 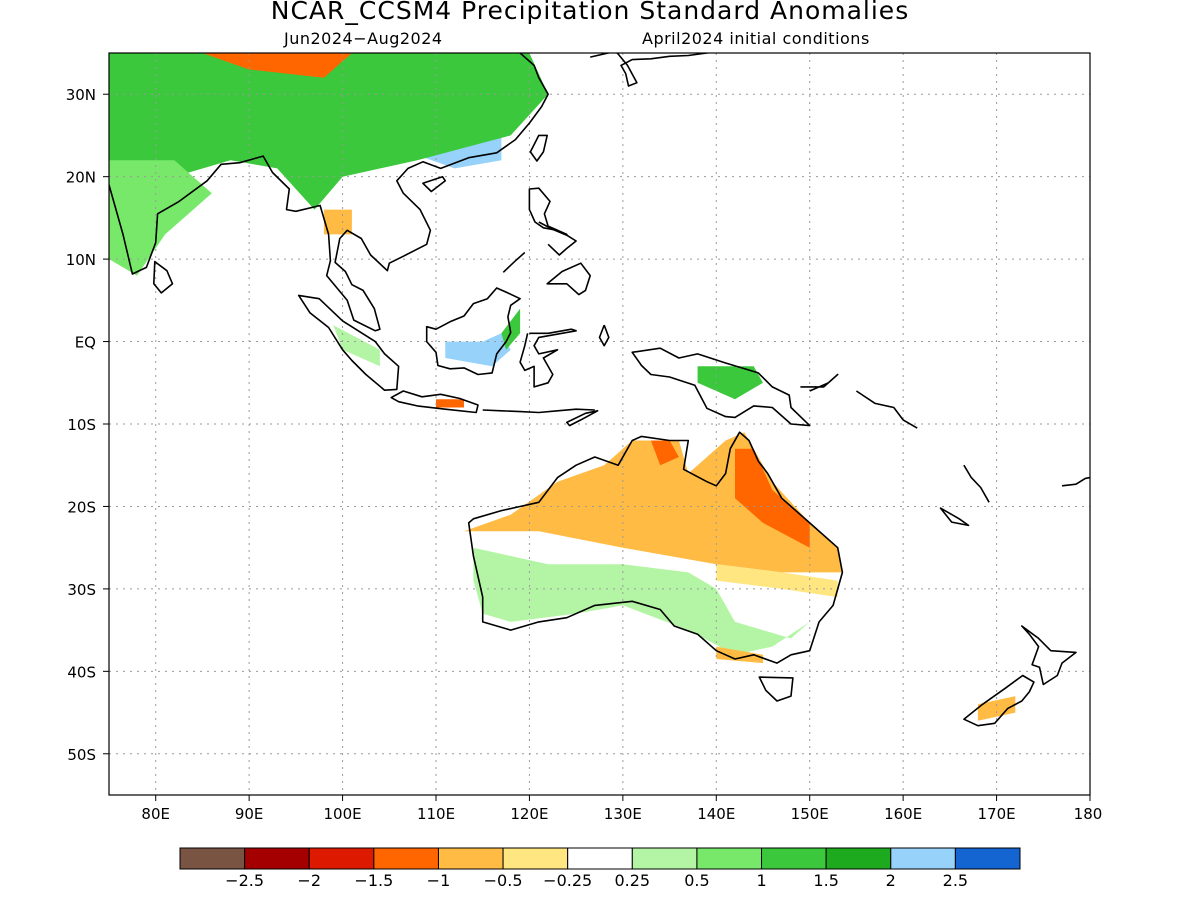 I want to click on coastline-nz-north, so click(x=1048, y=655).